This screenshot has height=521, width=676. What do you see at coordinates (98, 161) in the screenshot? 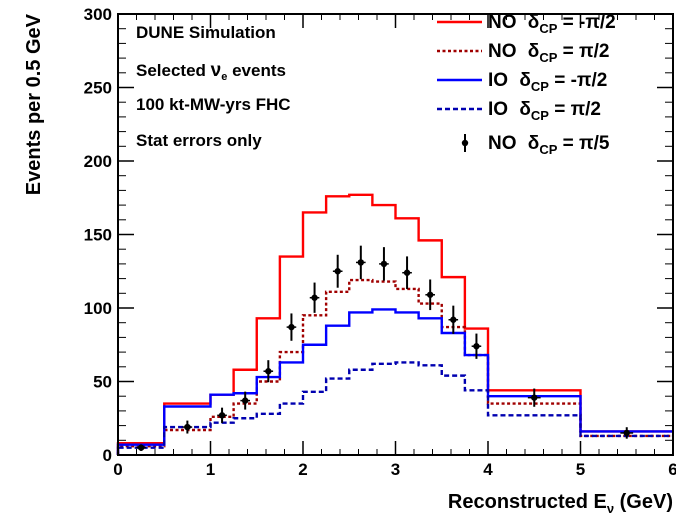
I see `y-tick-label: 200` at bounding box center [98, 161].